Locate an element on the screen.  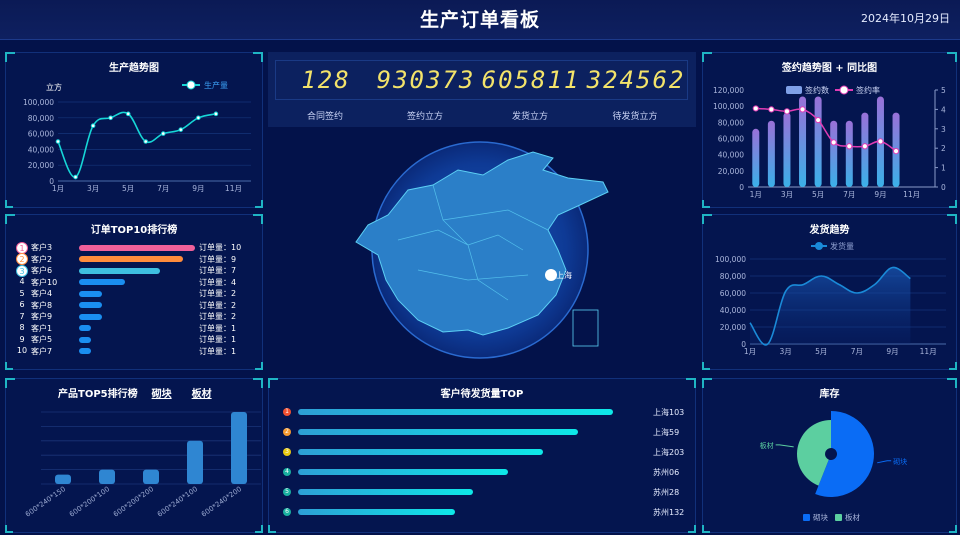
list-item: 6 苏州132 is located at coordinates (488, 513).